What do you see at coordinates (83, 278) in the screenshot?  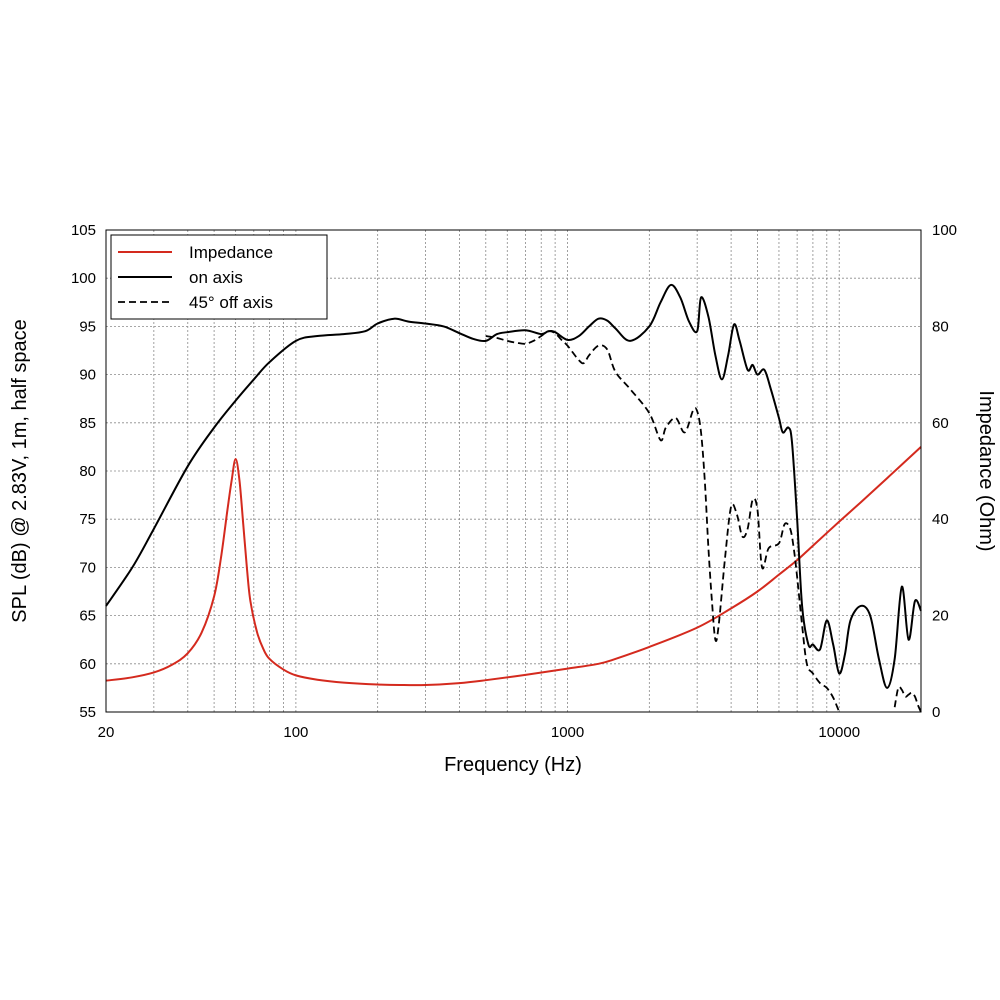 I see `y-tick-label: 100` at bounding box center [83, 278].